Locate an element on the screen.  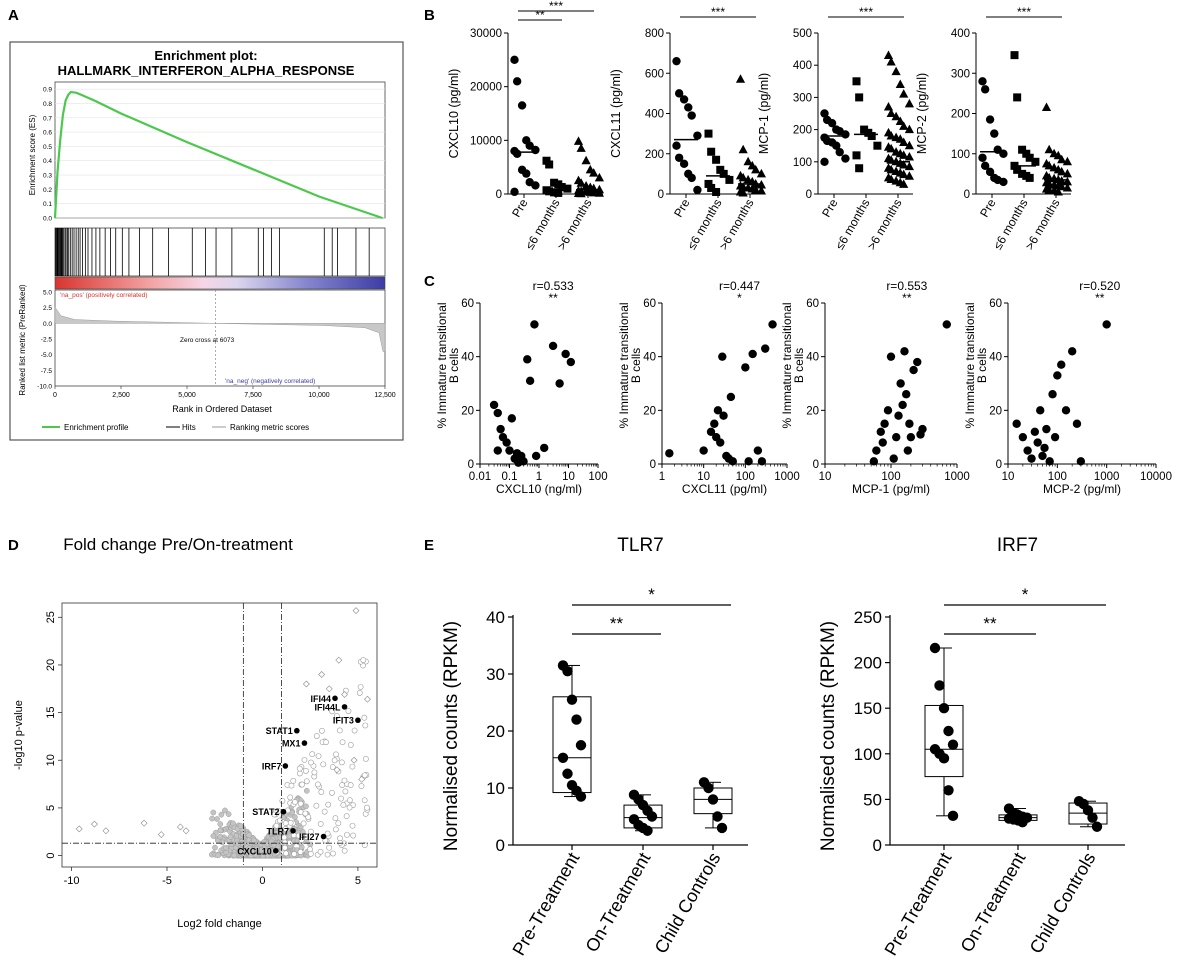
legend-es-text: Enrichment profile is located at coordinates (96, 427).